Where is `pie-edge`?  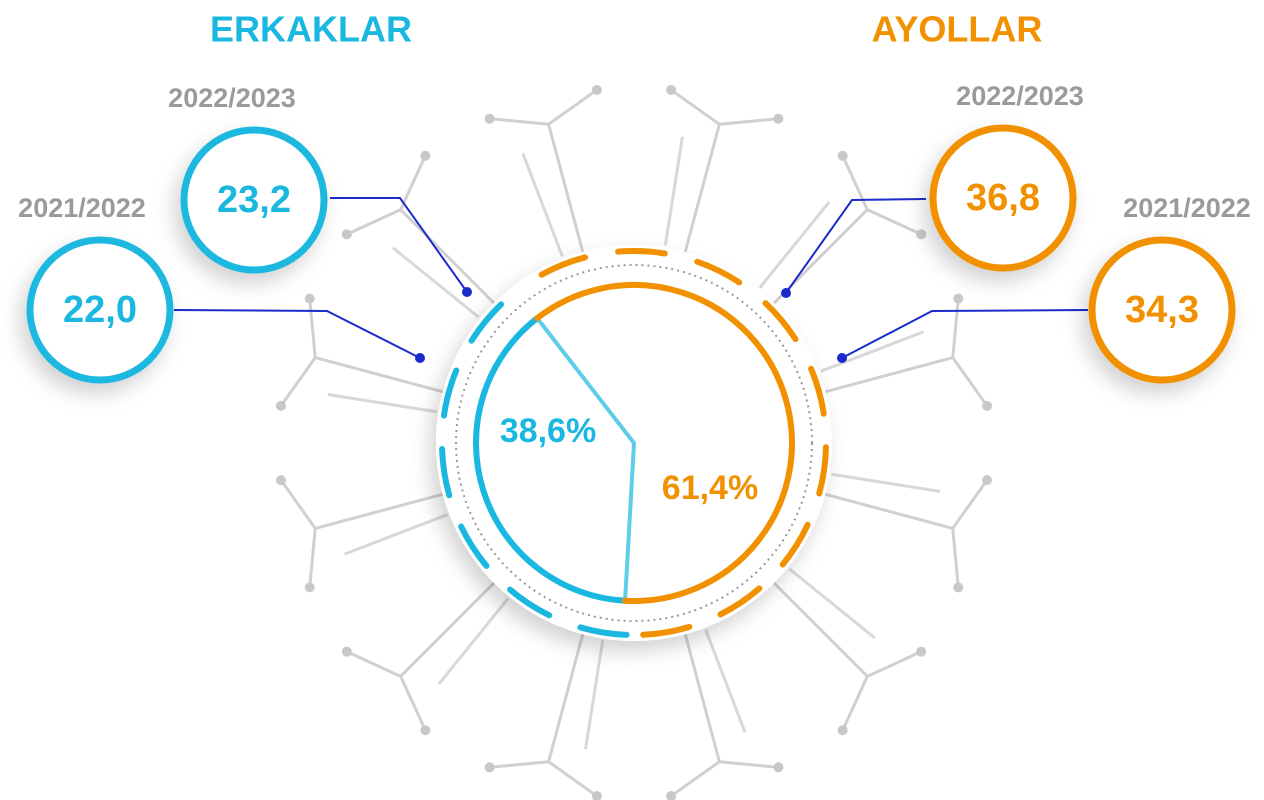
pie-edge is located at coordinates (586, 458).